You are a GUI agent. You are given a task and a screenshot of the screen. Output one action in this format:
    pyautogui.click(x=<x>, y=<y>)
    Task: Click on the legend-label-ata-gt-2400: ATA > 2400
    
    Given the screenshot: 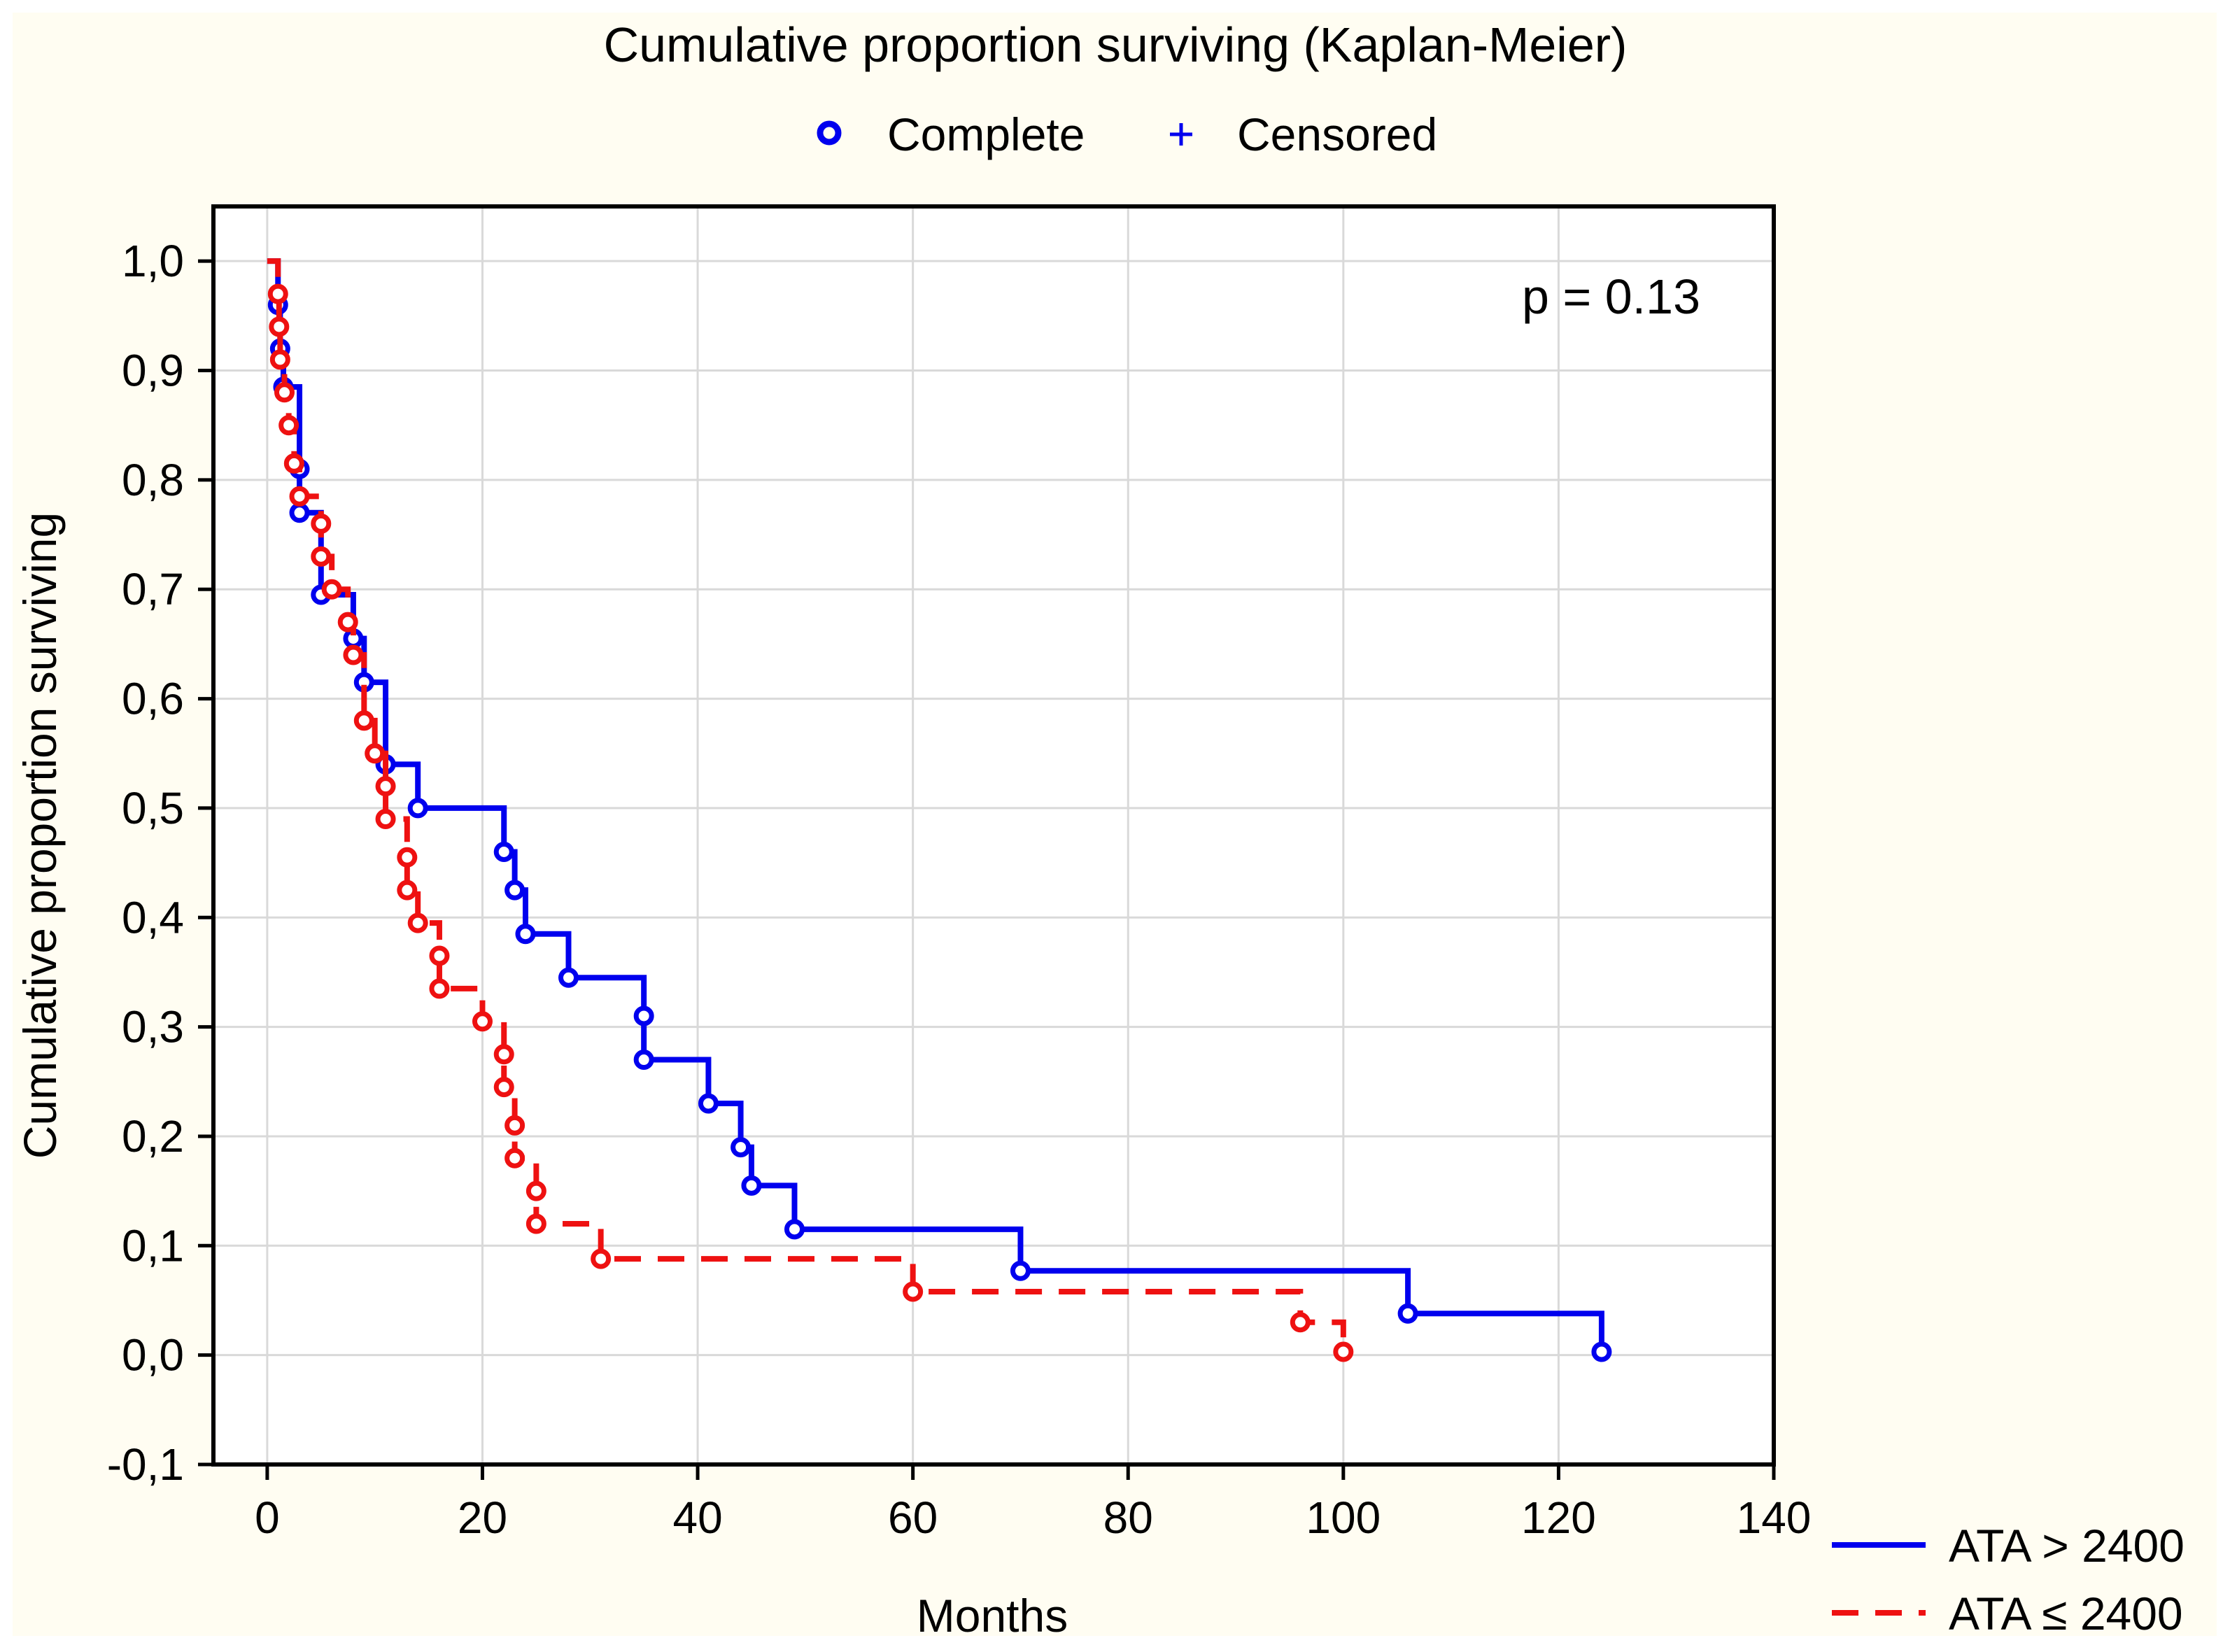 What is the action you would take?
    pyautogui.click(x=2067, y=1546)
    